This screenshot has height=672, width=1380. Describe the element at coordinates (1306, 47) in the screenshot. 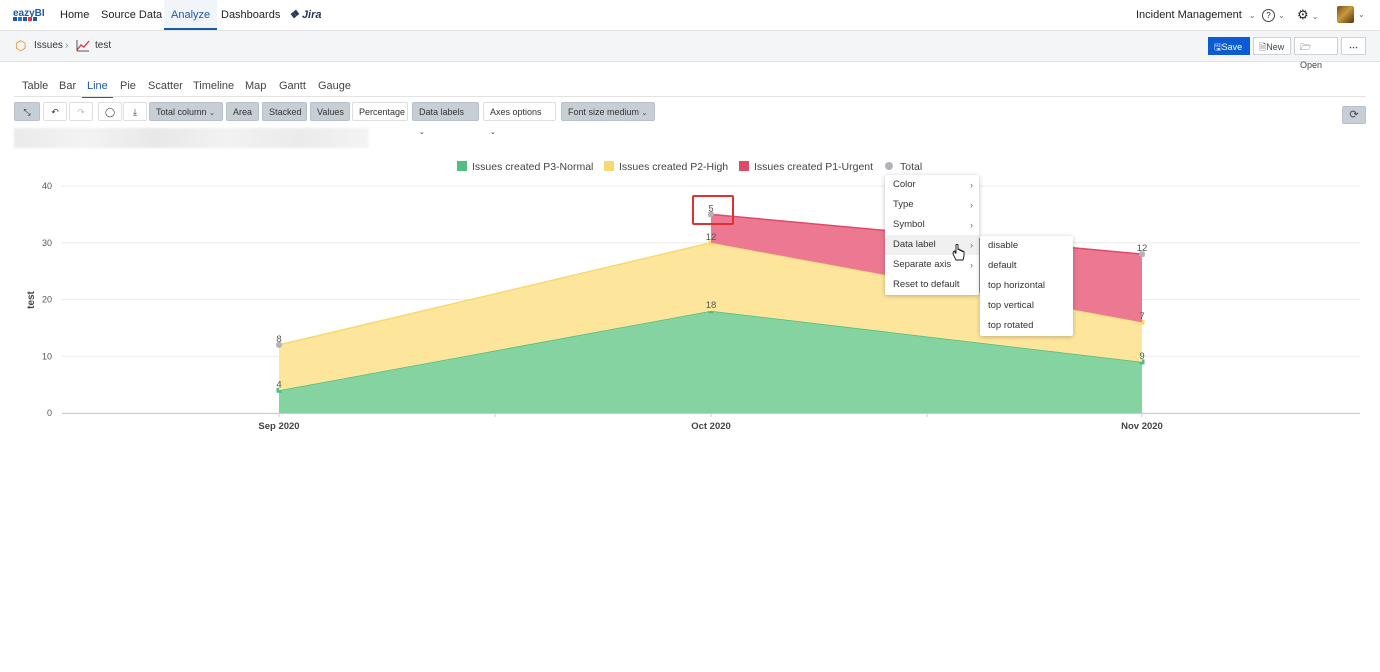

I see `folder-icon: 🗁` at that location.